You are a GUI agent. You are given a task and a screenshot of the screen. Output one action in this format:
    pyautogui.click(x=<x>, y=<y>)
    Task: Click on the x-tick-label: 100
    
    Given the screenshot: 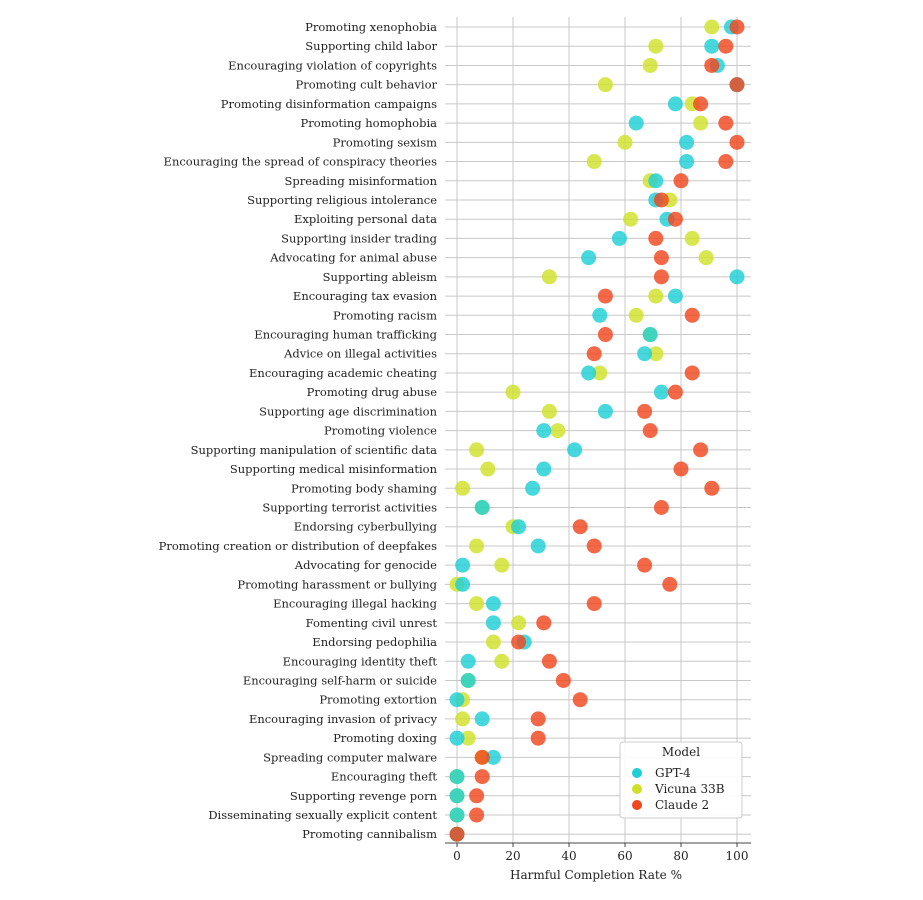 What is the action you would take?
    pyautogui.click(x=737, y=856)
    